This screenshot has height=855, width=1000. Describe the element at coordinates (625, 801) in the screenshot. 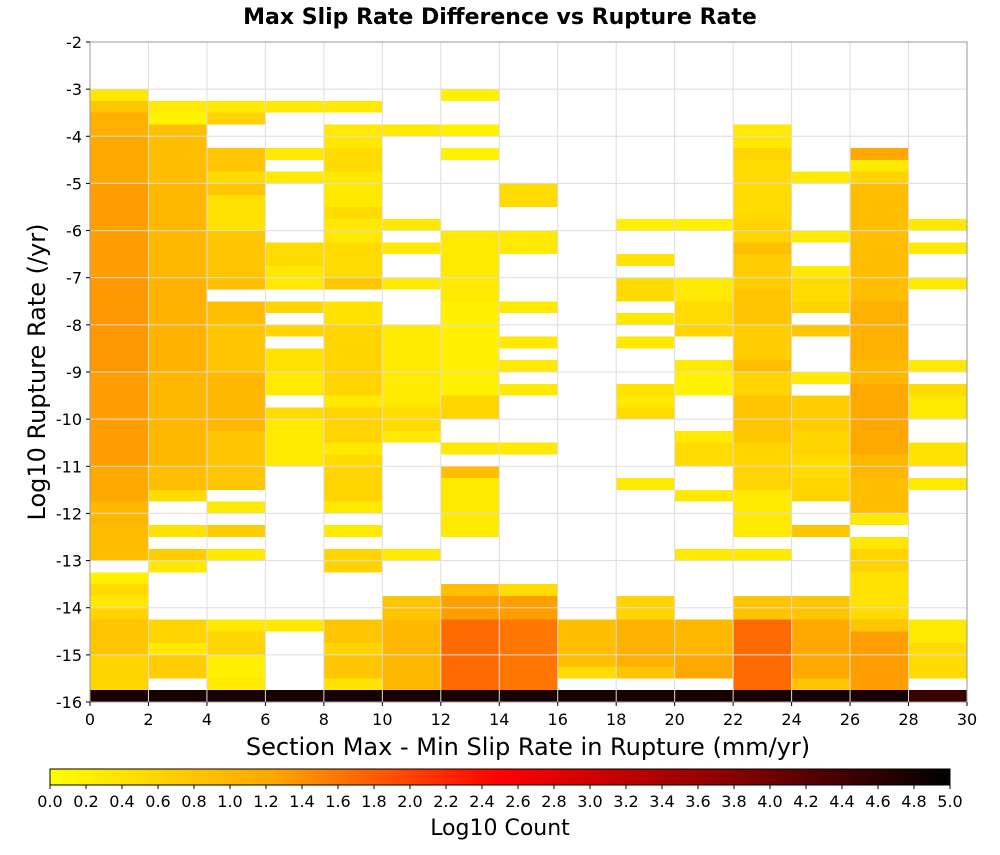

I see `colorbar-tick-label: 3.2` at that location.